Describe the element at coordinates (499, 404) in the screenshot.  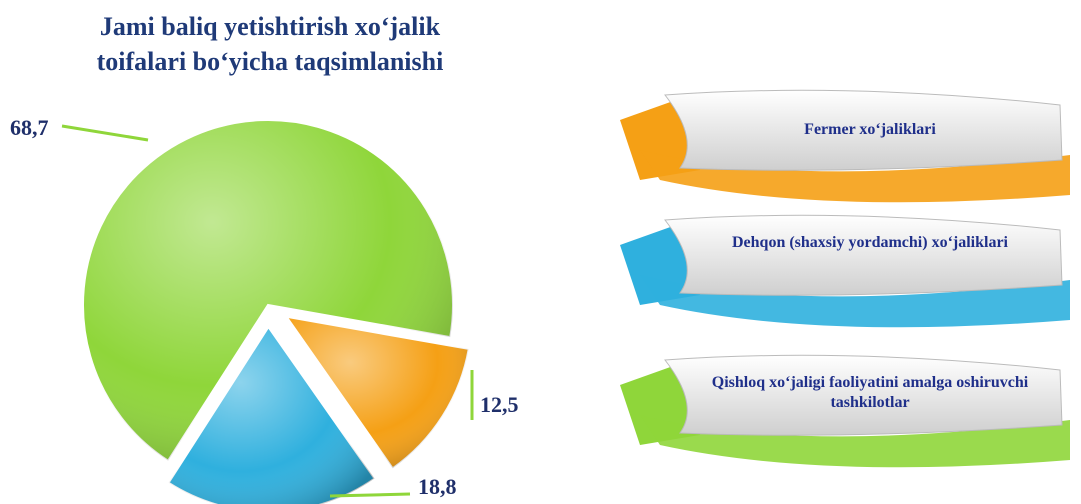
I see `value-label: 12,5` at that location.